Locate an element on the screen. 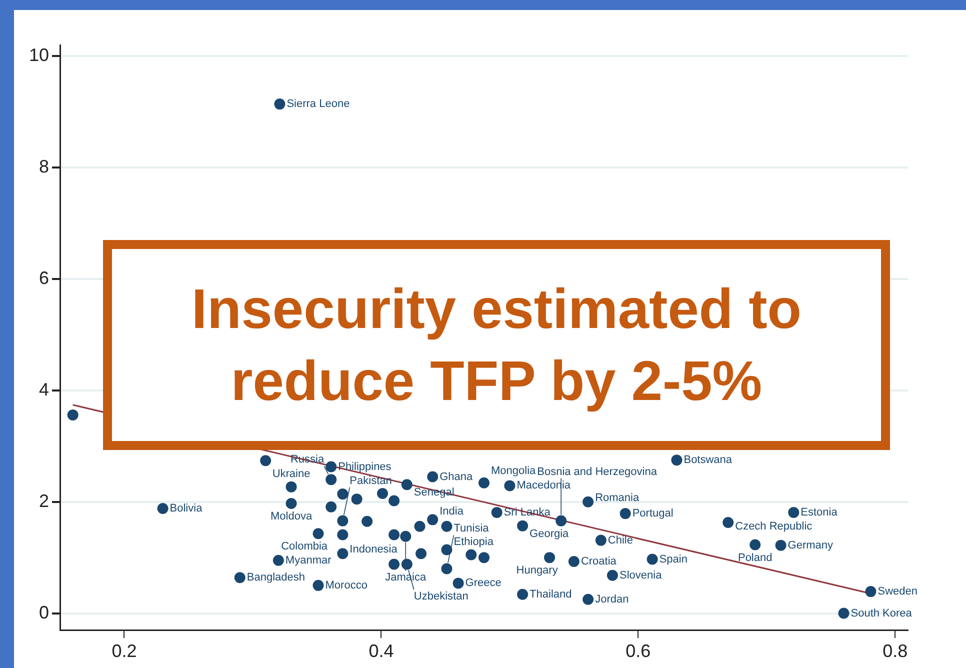  annotation: Morocco is located at coordinates (346, 585).